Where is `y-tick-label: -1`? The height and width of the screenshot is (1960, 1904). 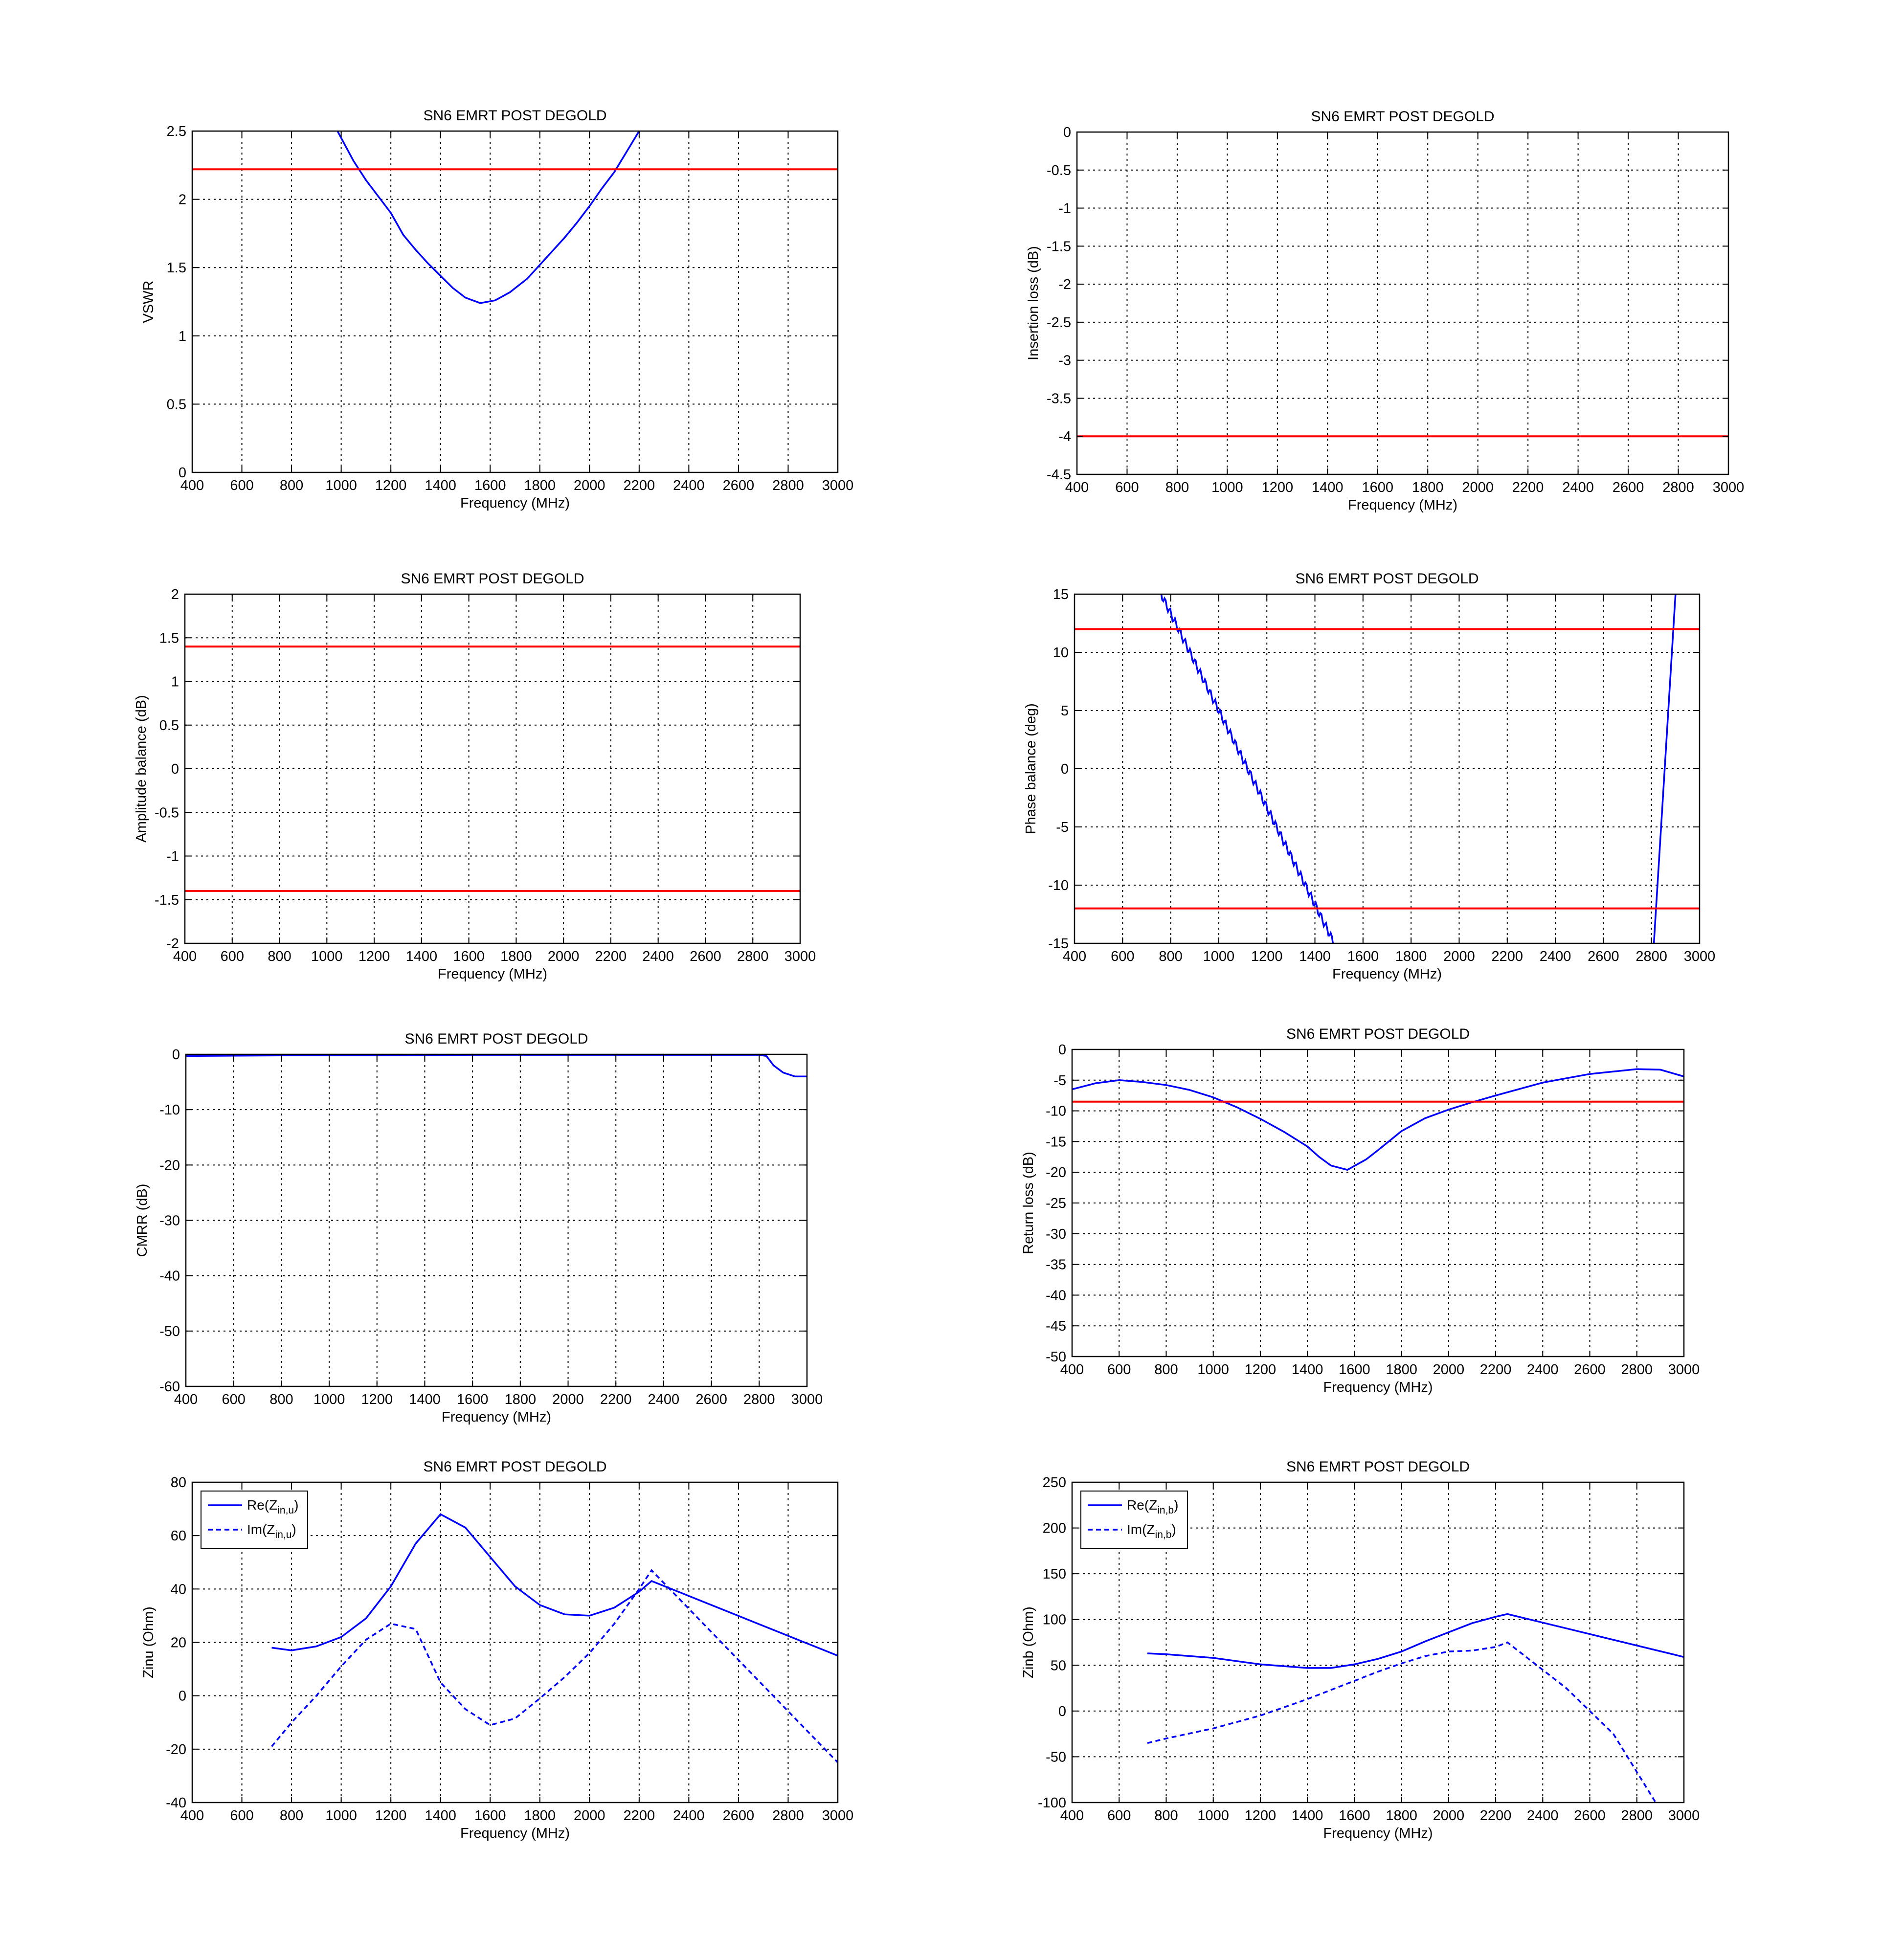 y-tick-label: -1 is located at coordinates (1064, 209).